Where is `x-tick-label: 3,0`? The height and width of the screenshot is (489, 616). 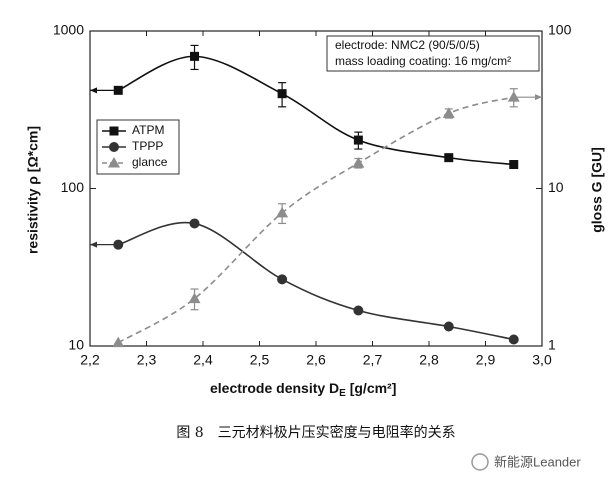
x-tick-label: 3,0 is located at coordinates (542, 360).